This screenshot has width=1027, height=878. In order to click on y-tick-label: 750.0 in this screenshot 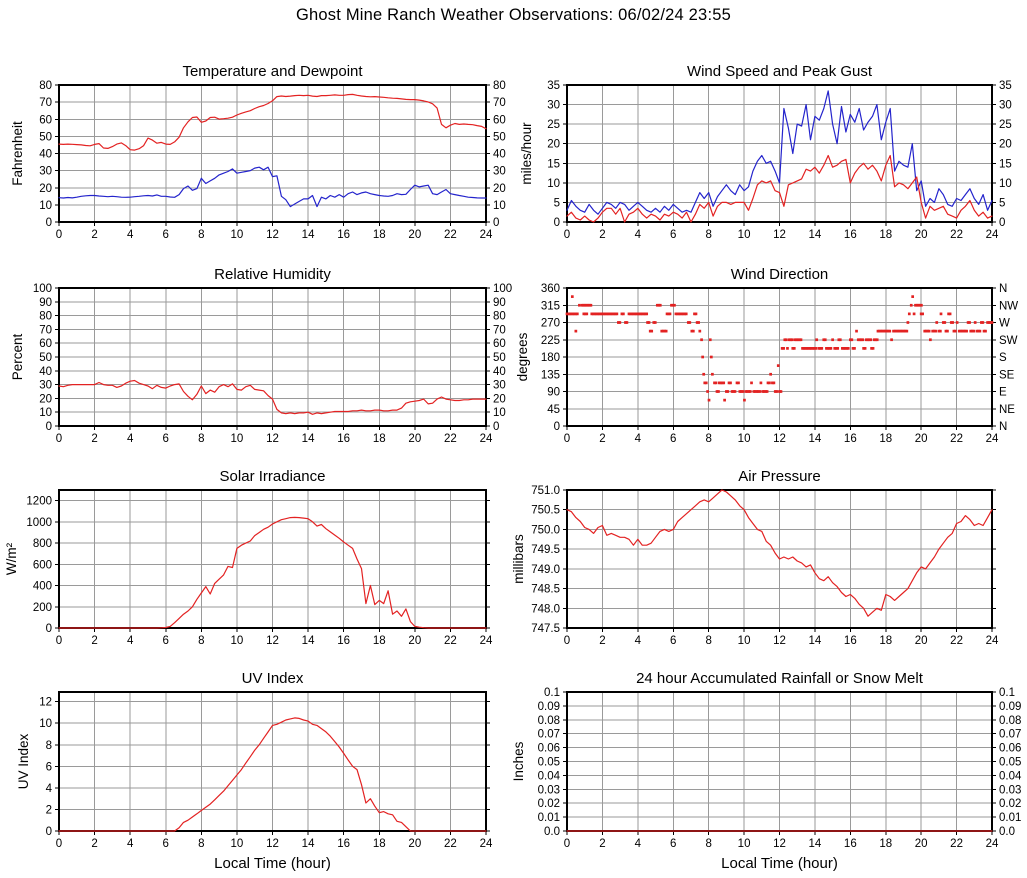, I will do `click(545, 530)`.